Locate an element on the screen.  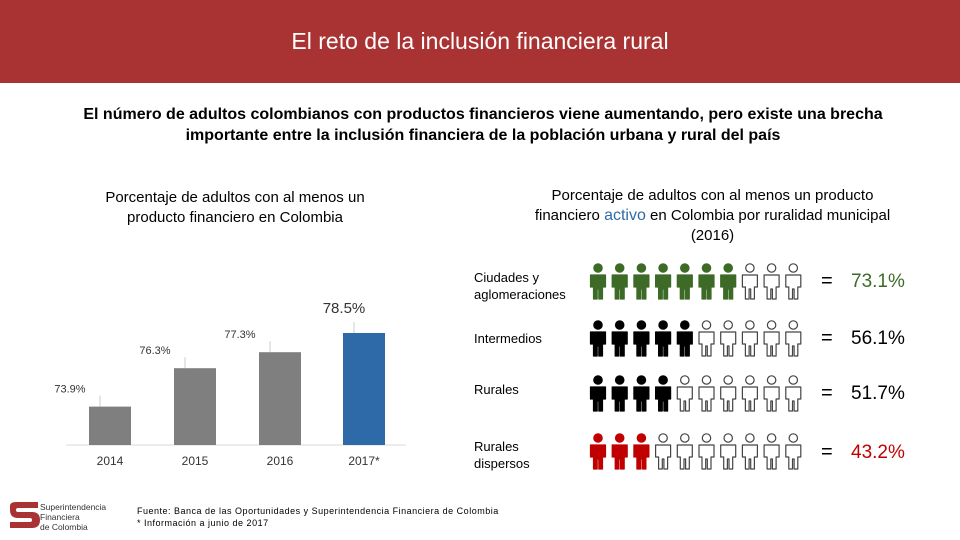
row-label-line-2: aglomeraciones is located at coordinates (520, 294).